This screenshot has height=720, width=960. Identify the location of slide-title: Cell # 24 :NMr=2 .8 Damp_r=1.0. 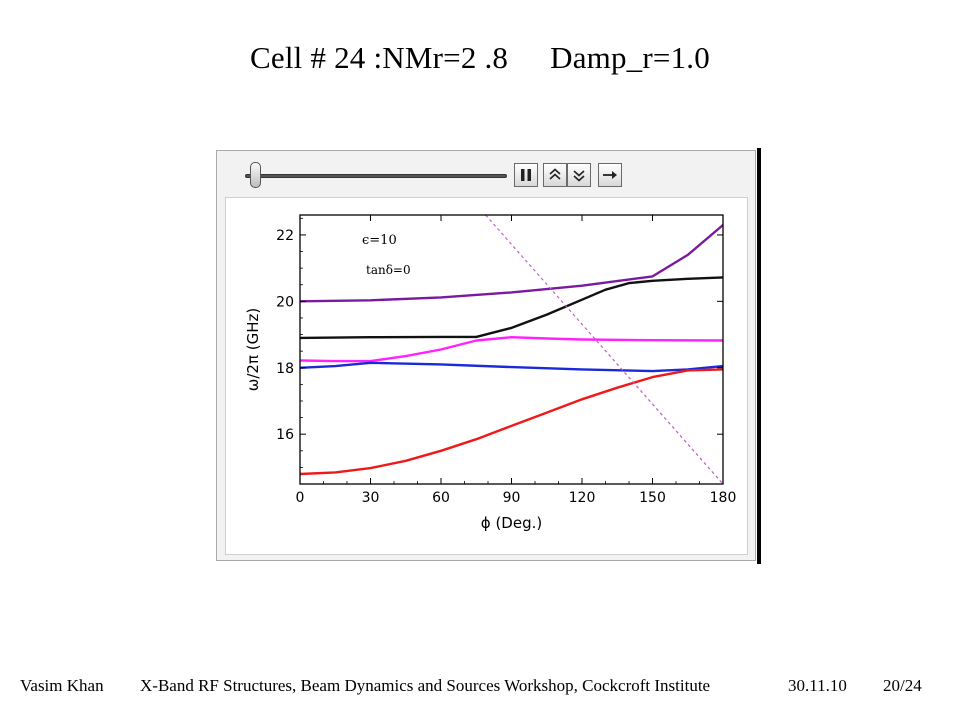
(480, 58).